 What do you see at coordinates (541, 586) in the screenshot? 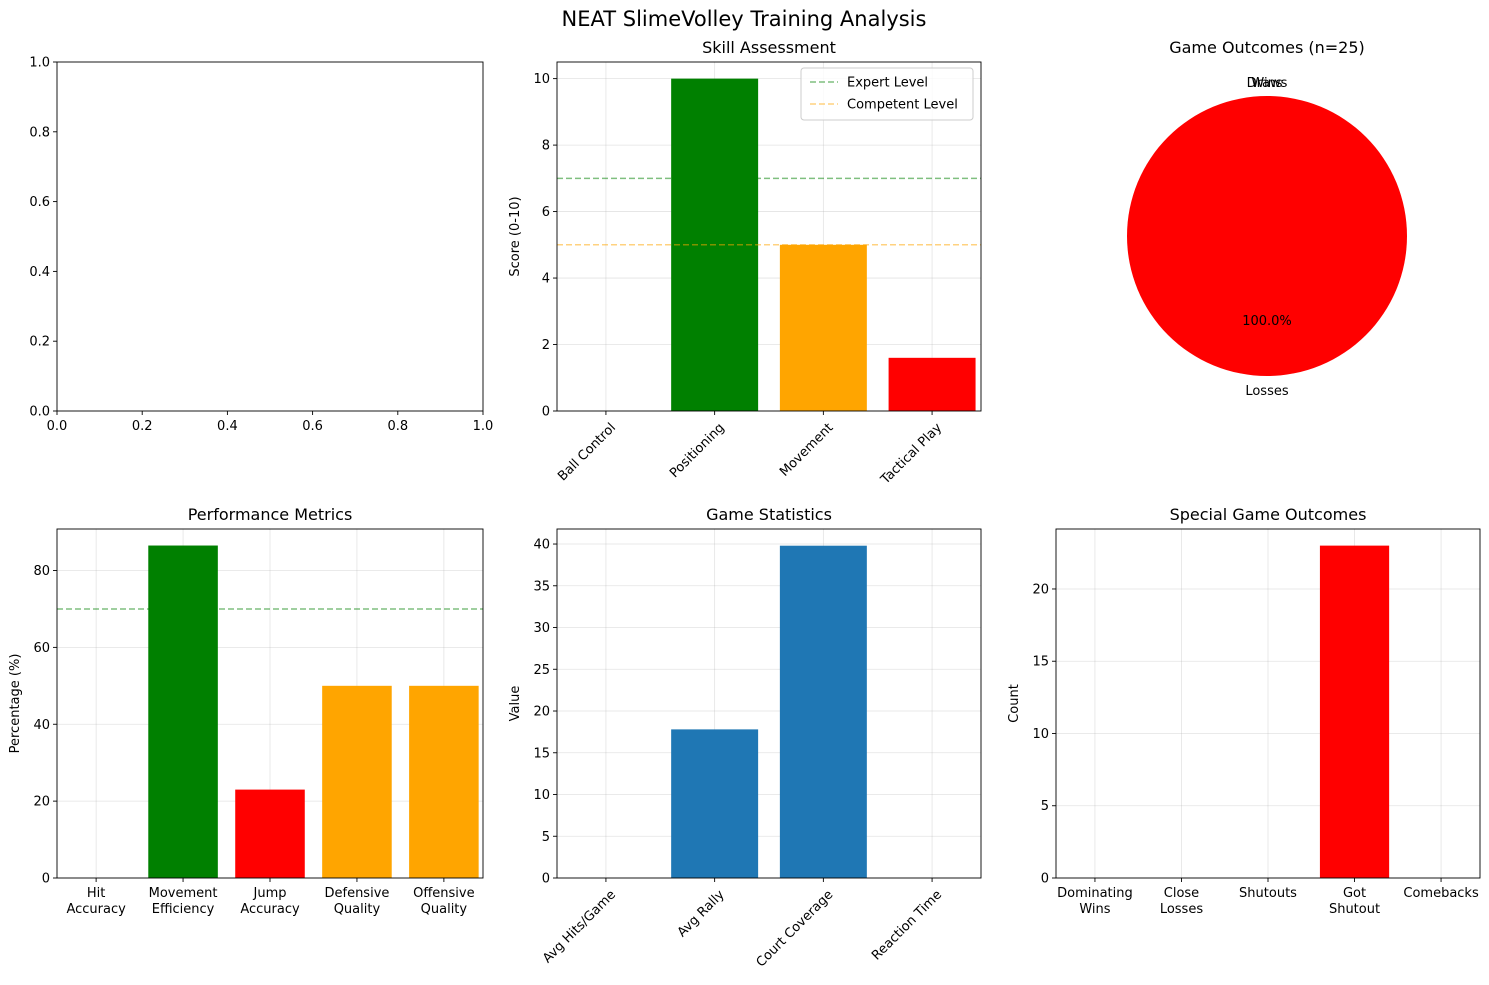
I see `y-tick-label: 35` at bounding box center [541, 586].